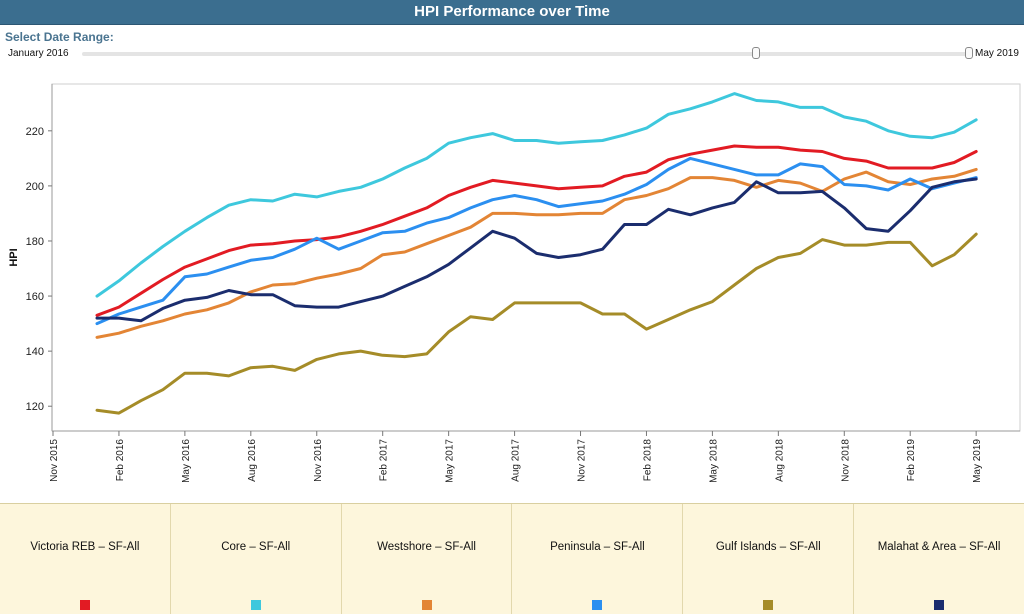  What do you see at coordinates (426, 547) in the screenshot?
I see `legend-label: Westshore – SF-All` at bounding box center [426, 547].